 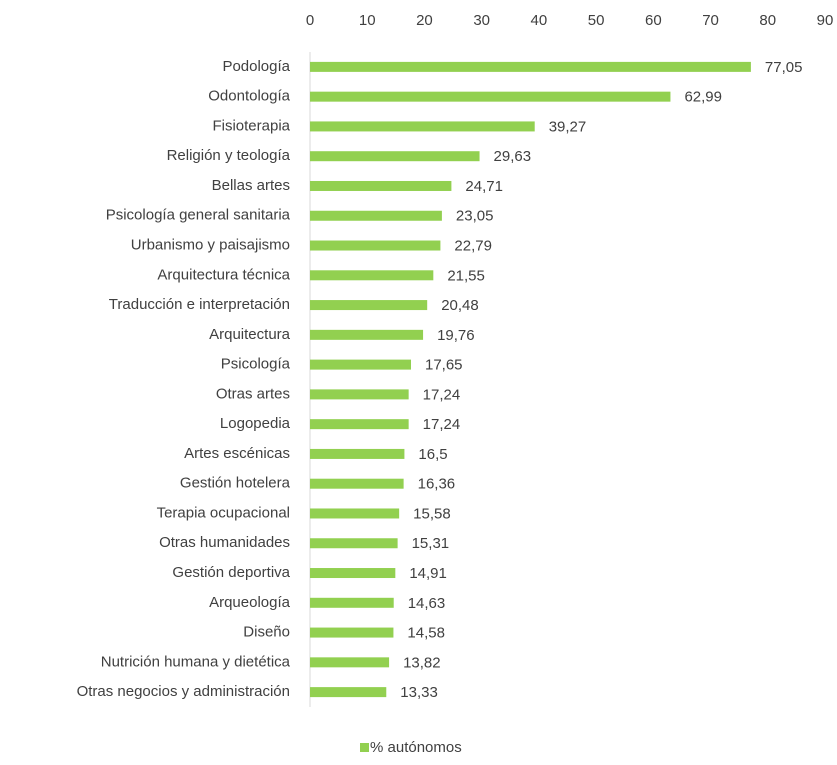 What do you see at coordinates (466, 275) in the screenshot?
I see `data-label: 21,55` at bounding box center [466, 275].